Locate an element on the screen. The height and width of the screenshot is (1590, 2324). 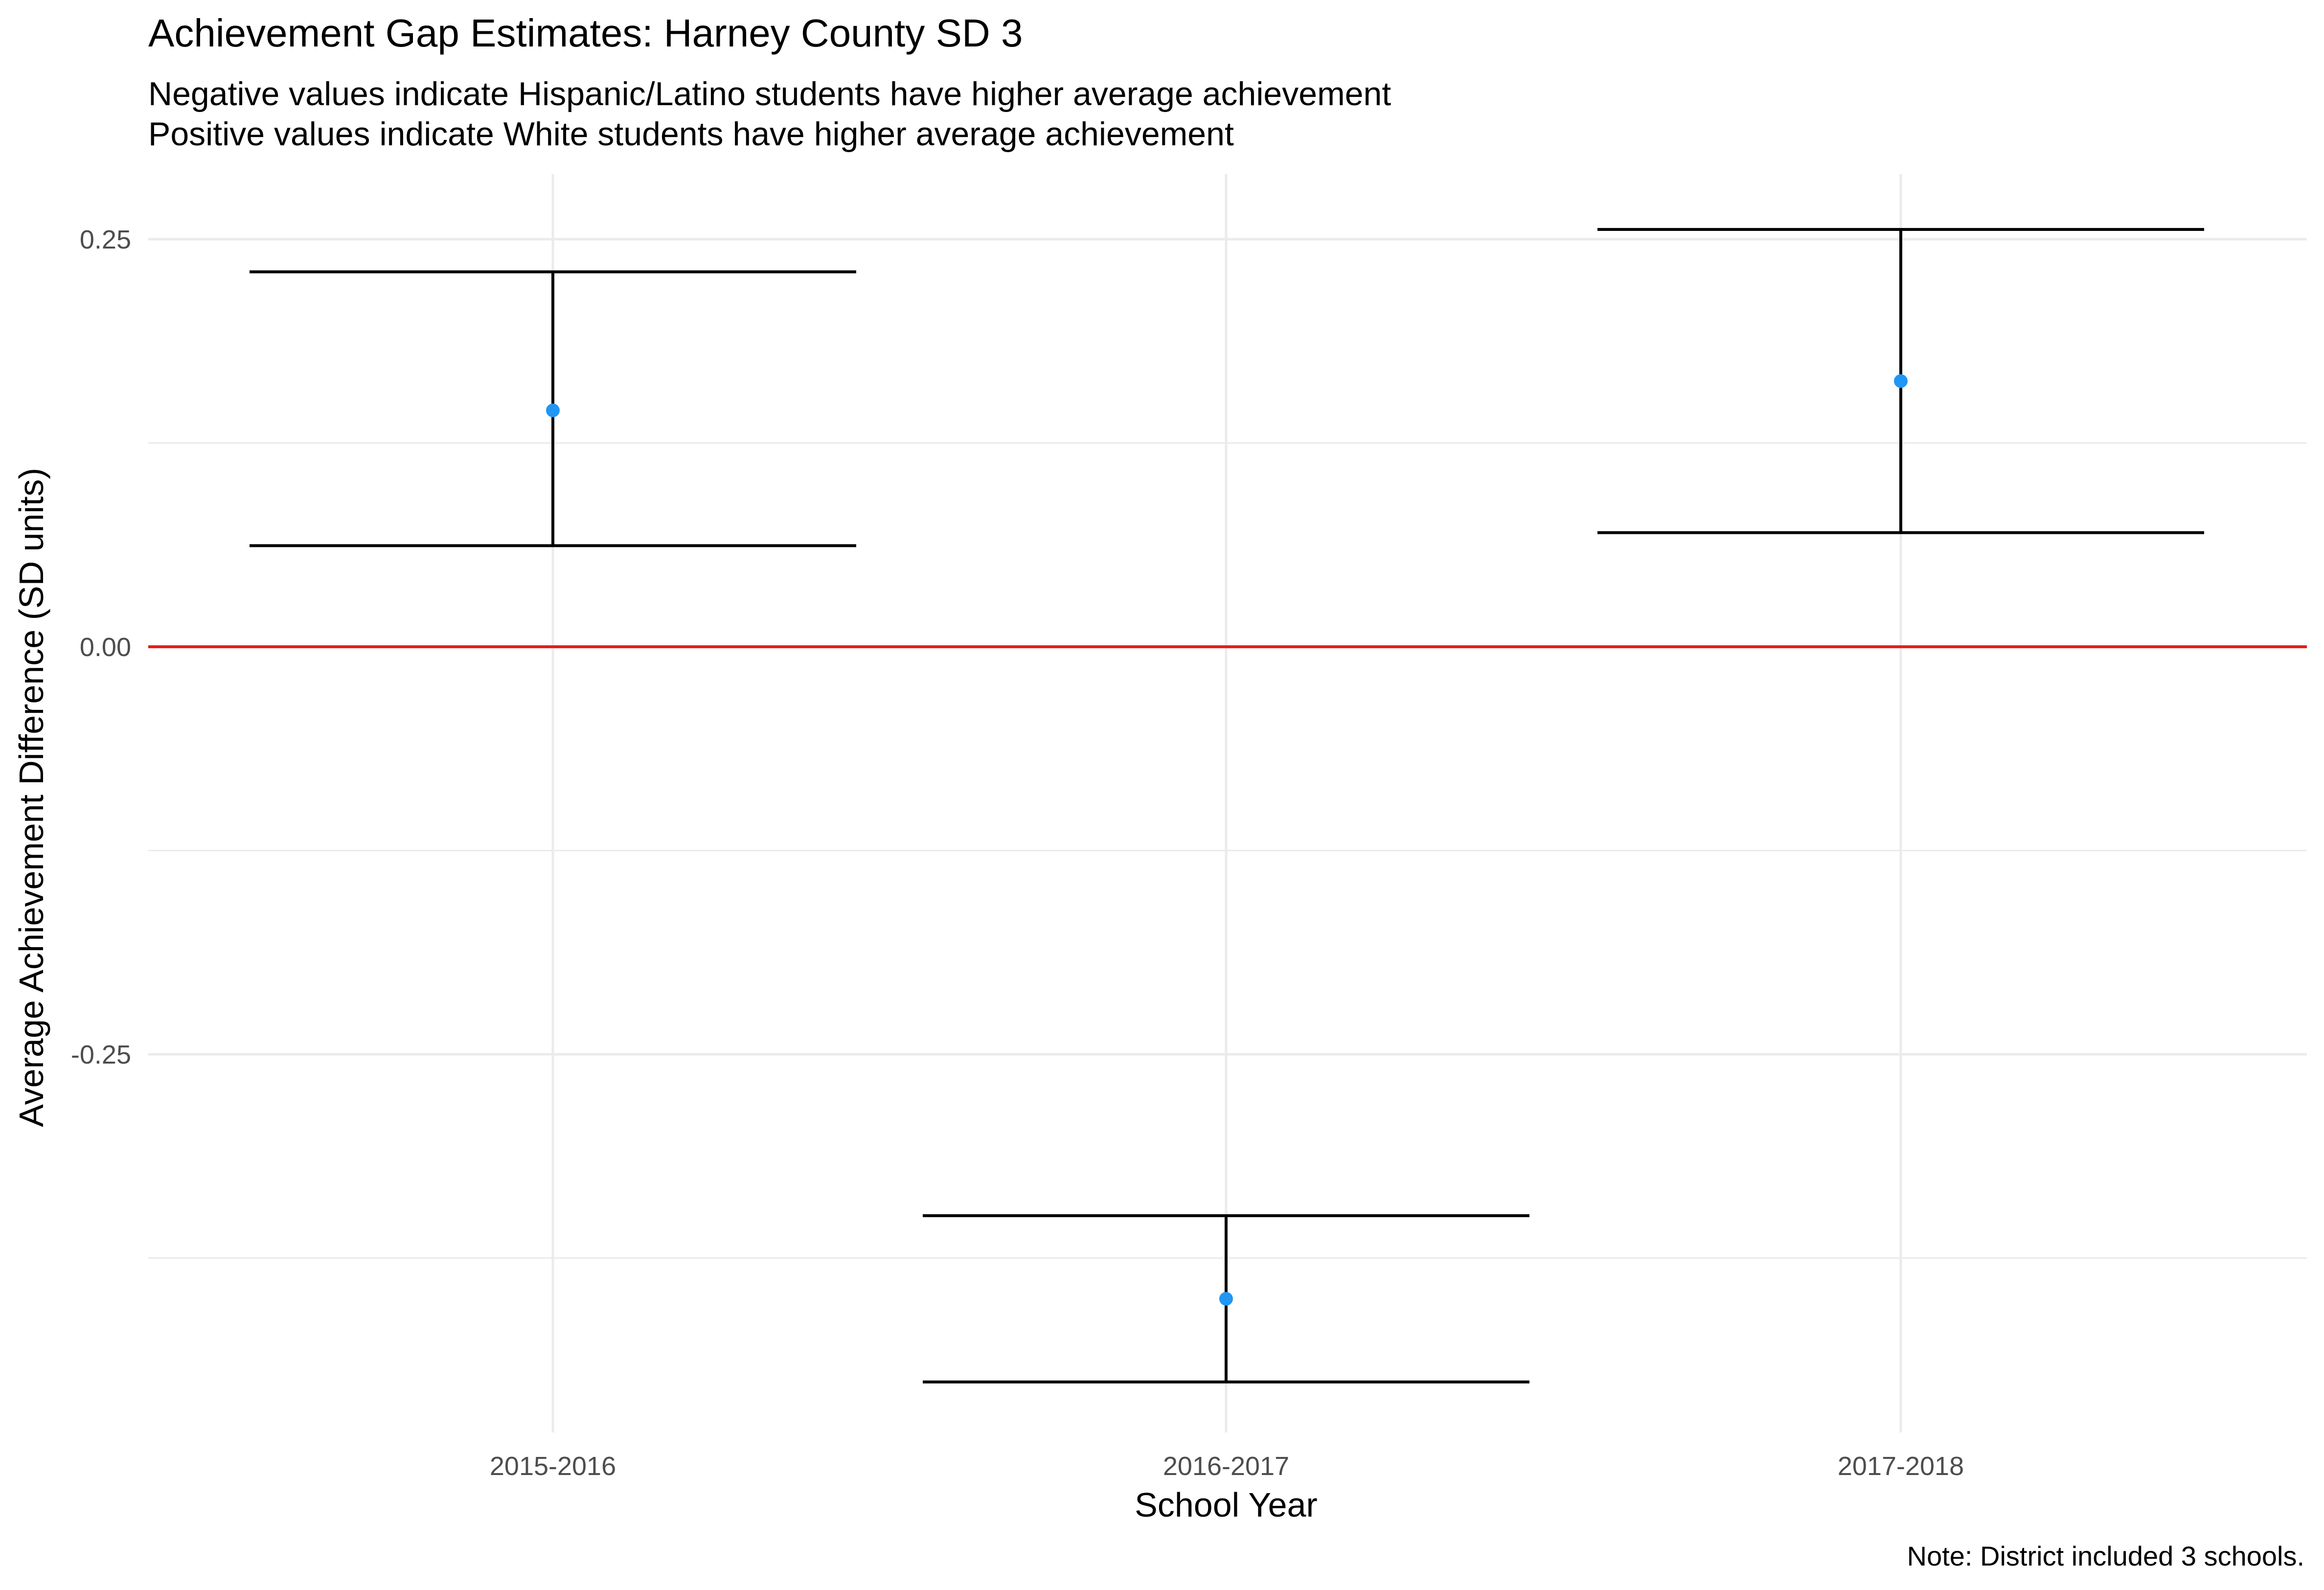
x-tick-label: 2016-2017 is located at coordinates (1226, 1466).